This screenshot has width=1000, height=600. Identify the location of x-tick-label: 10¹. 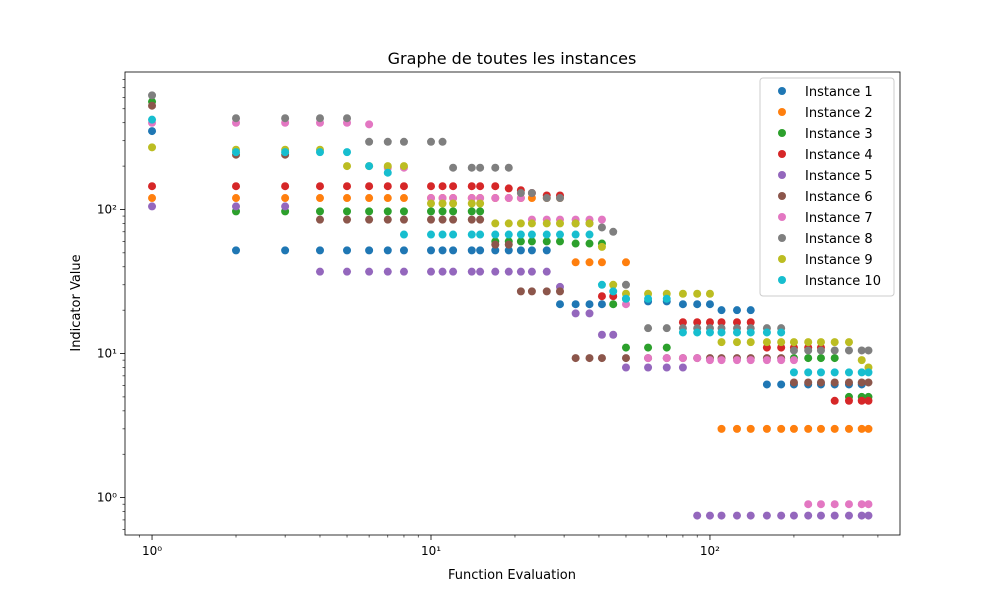
(431, 551).